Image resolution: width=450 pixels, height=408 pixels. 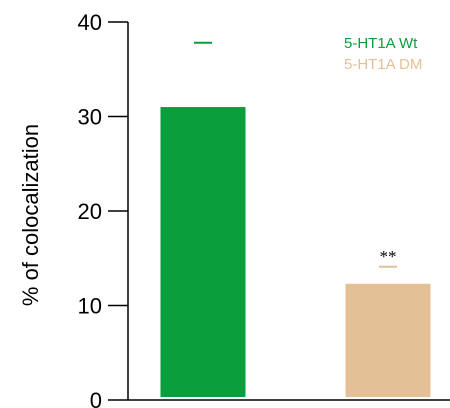 I want to click on y-tick-label-0: 0, so click(x=96, y=398).